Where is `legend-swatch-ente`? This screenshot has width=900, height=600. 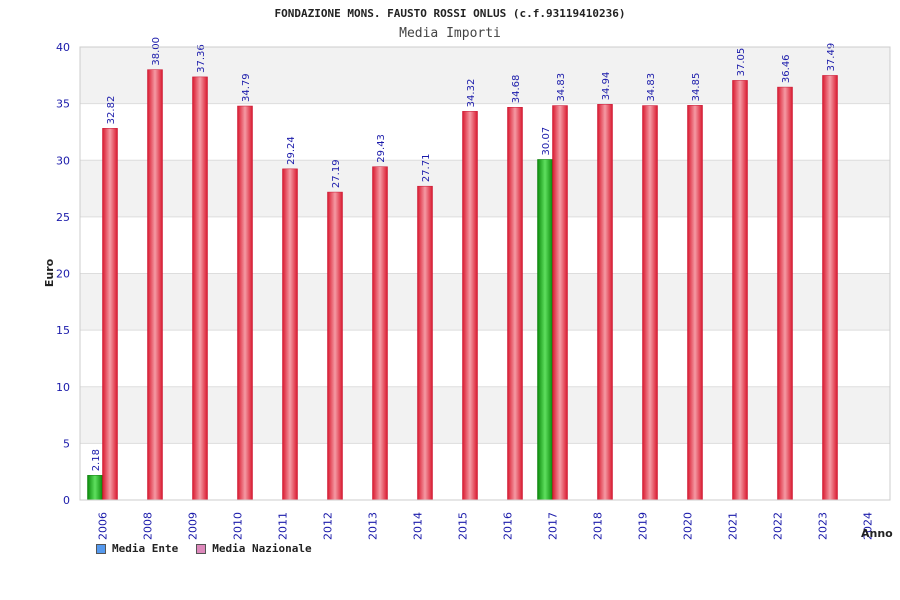
legend-swatch-ente is located at coordinates (101, 548).